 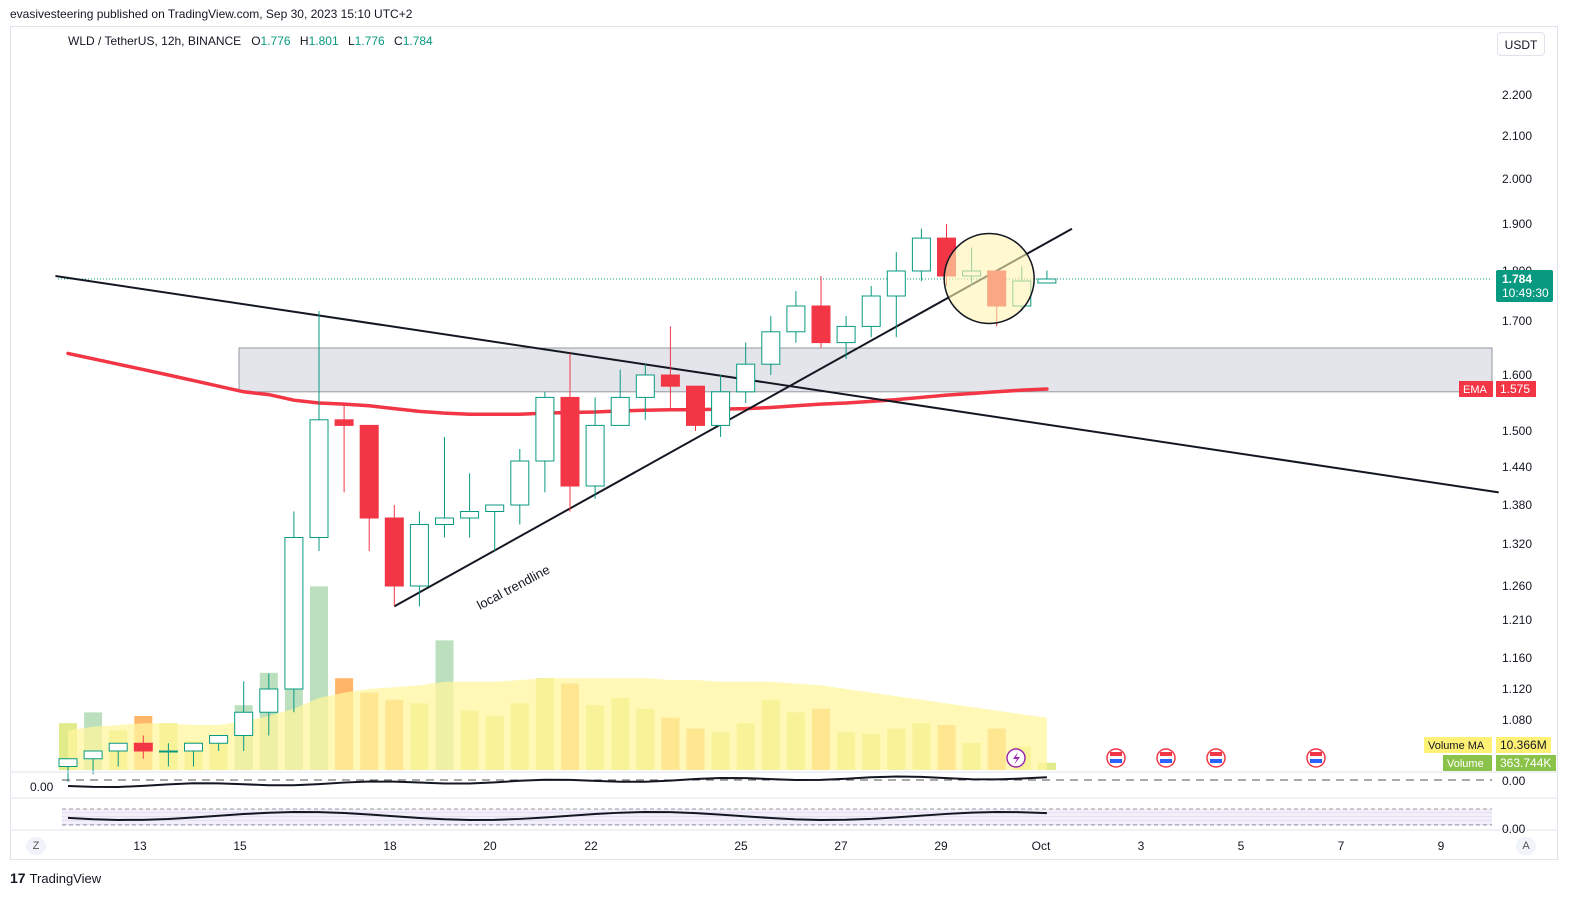 I want to click on symbol-title: WLD / TetherUS, 12h, BINANCE, so click(x=155, y=41).